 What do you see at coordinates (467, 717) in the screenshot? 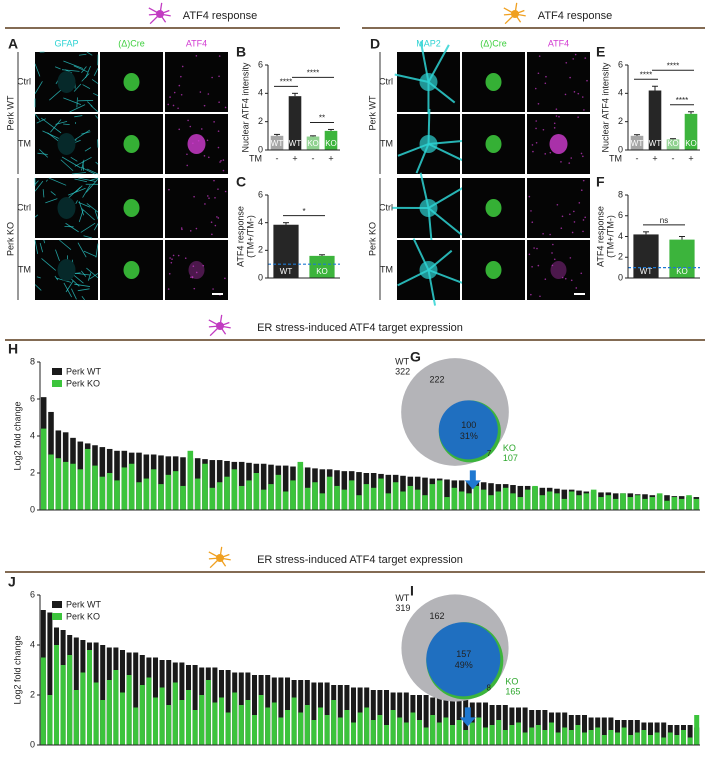
I see `arrow` at bounding box center [467, 717].